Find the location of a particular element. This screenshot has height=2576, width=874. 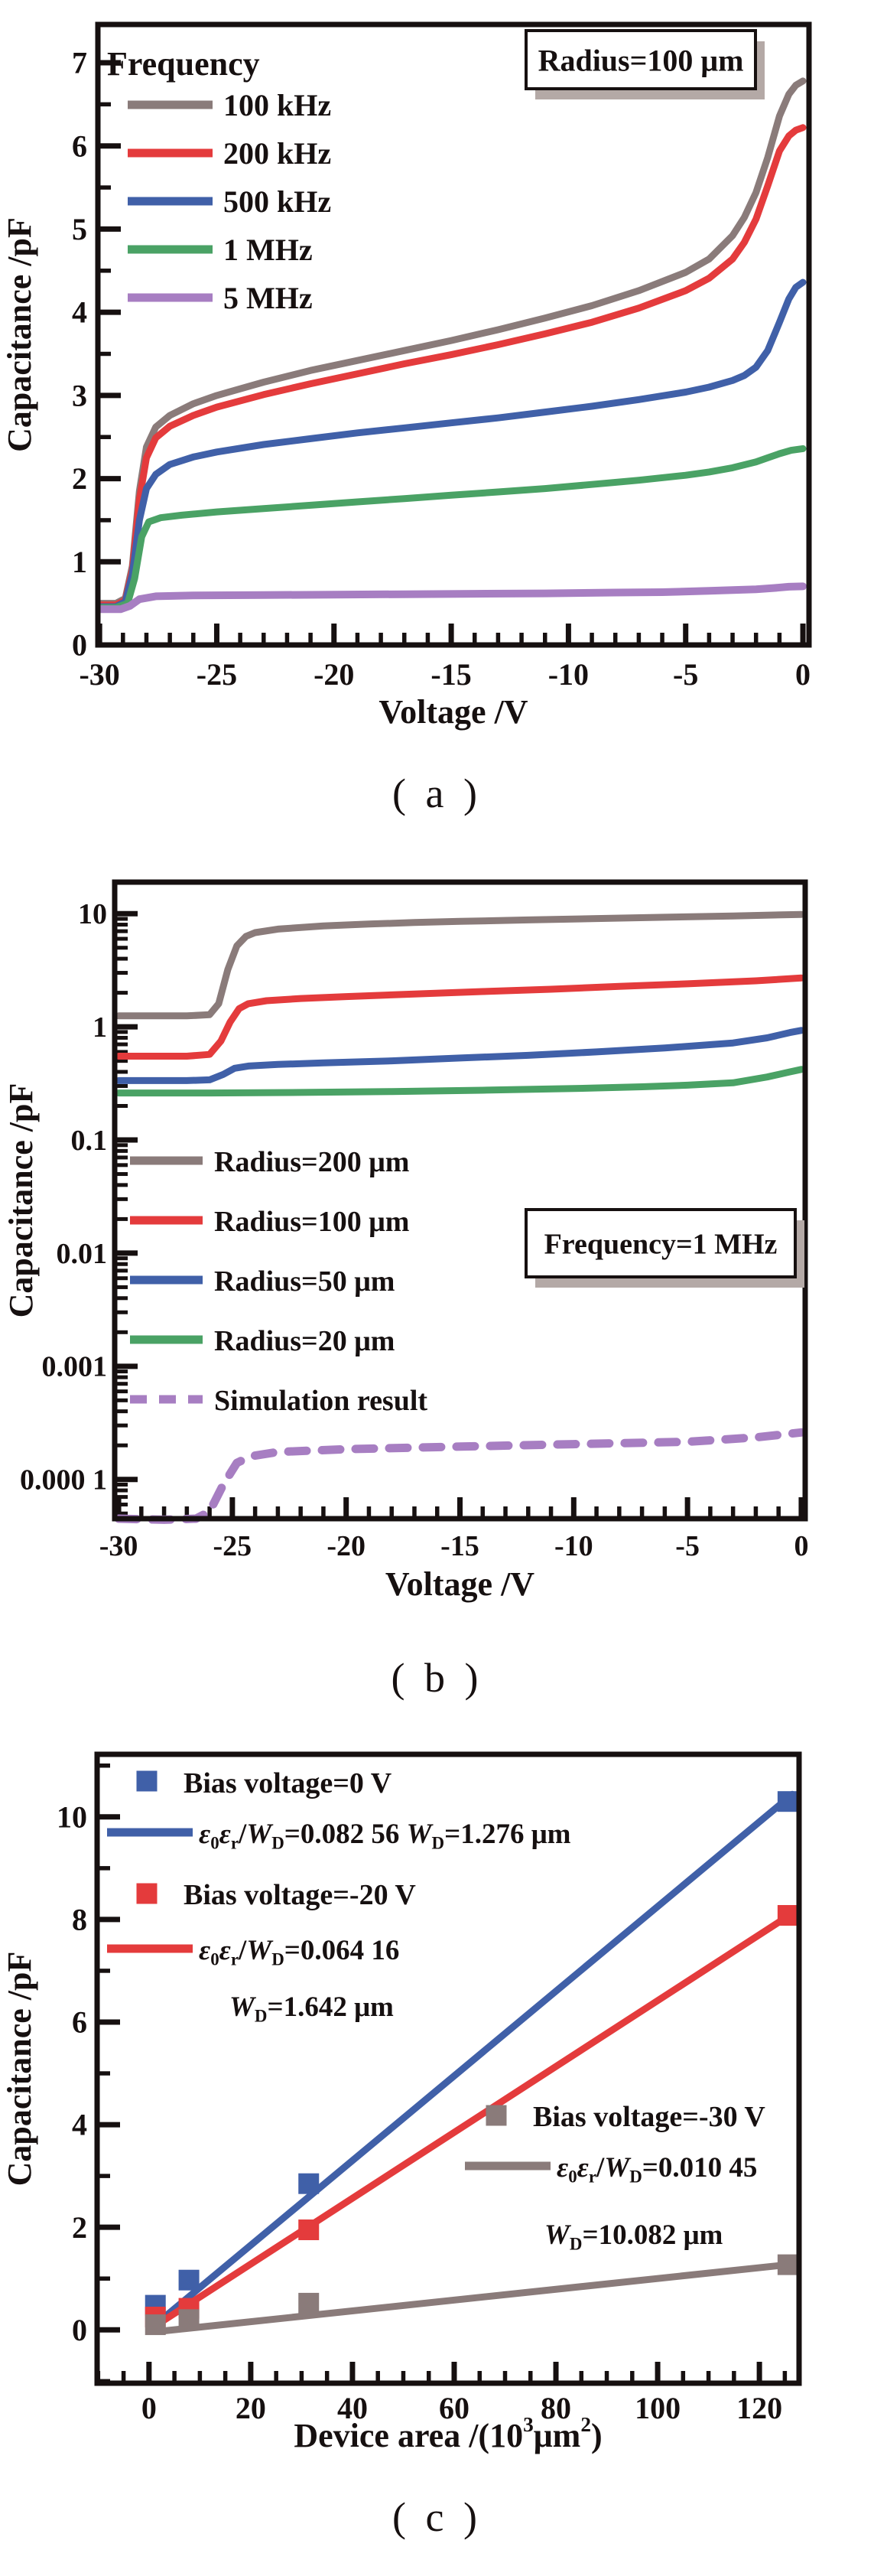

y-tick-label: 0.01 is located at coordinates (82, 1254).